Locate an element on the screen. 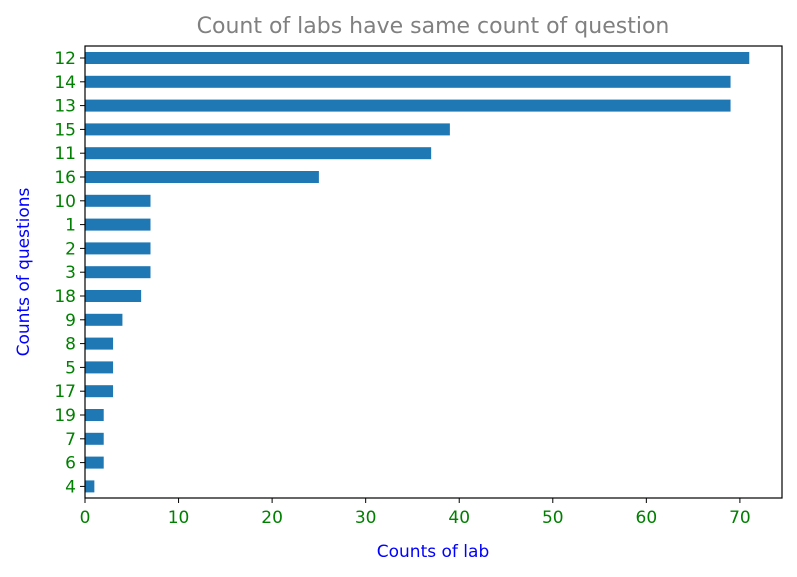 Image resolution: width=797 pixels, height=577 pixels. y-axis-label: Counts of questions is located at coordinates (24, 271).